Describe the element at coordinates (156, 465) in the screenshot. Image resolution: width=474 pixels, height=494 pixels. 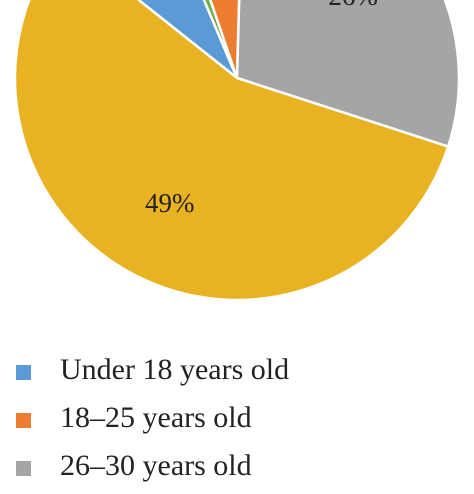
I see `legend-label-26-30: 26–30 years old` at that location.